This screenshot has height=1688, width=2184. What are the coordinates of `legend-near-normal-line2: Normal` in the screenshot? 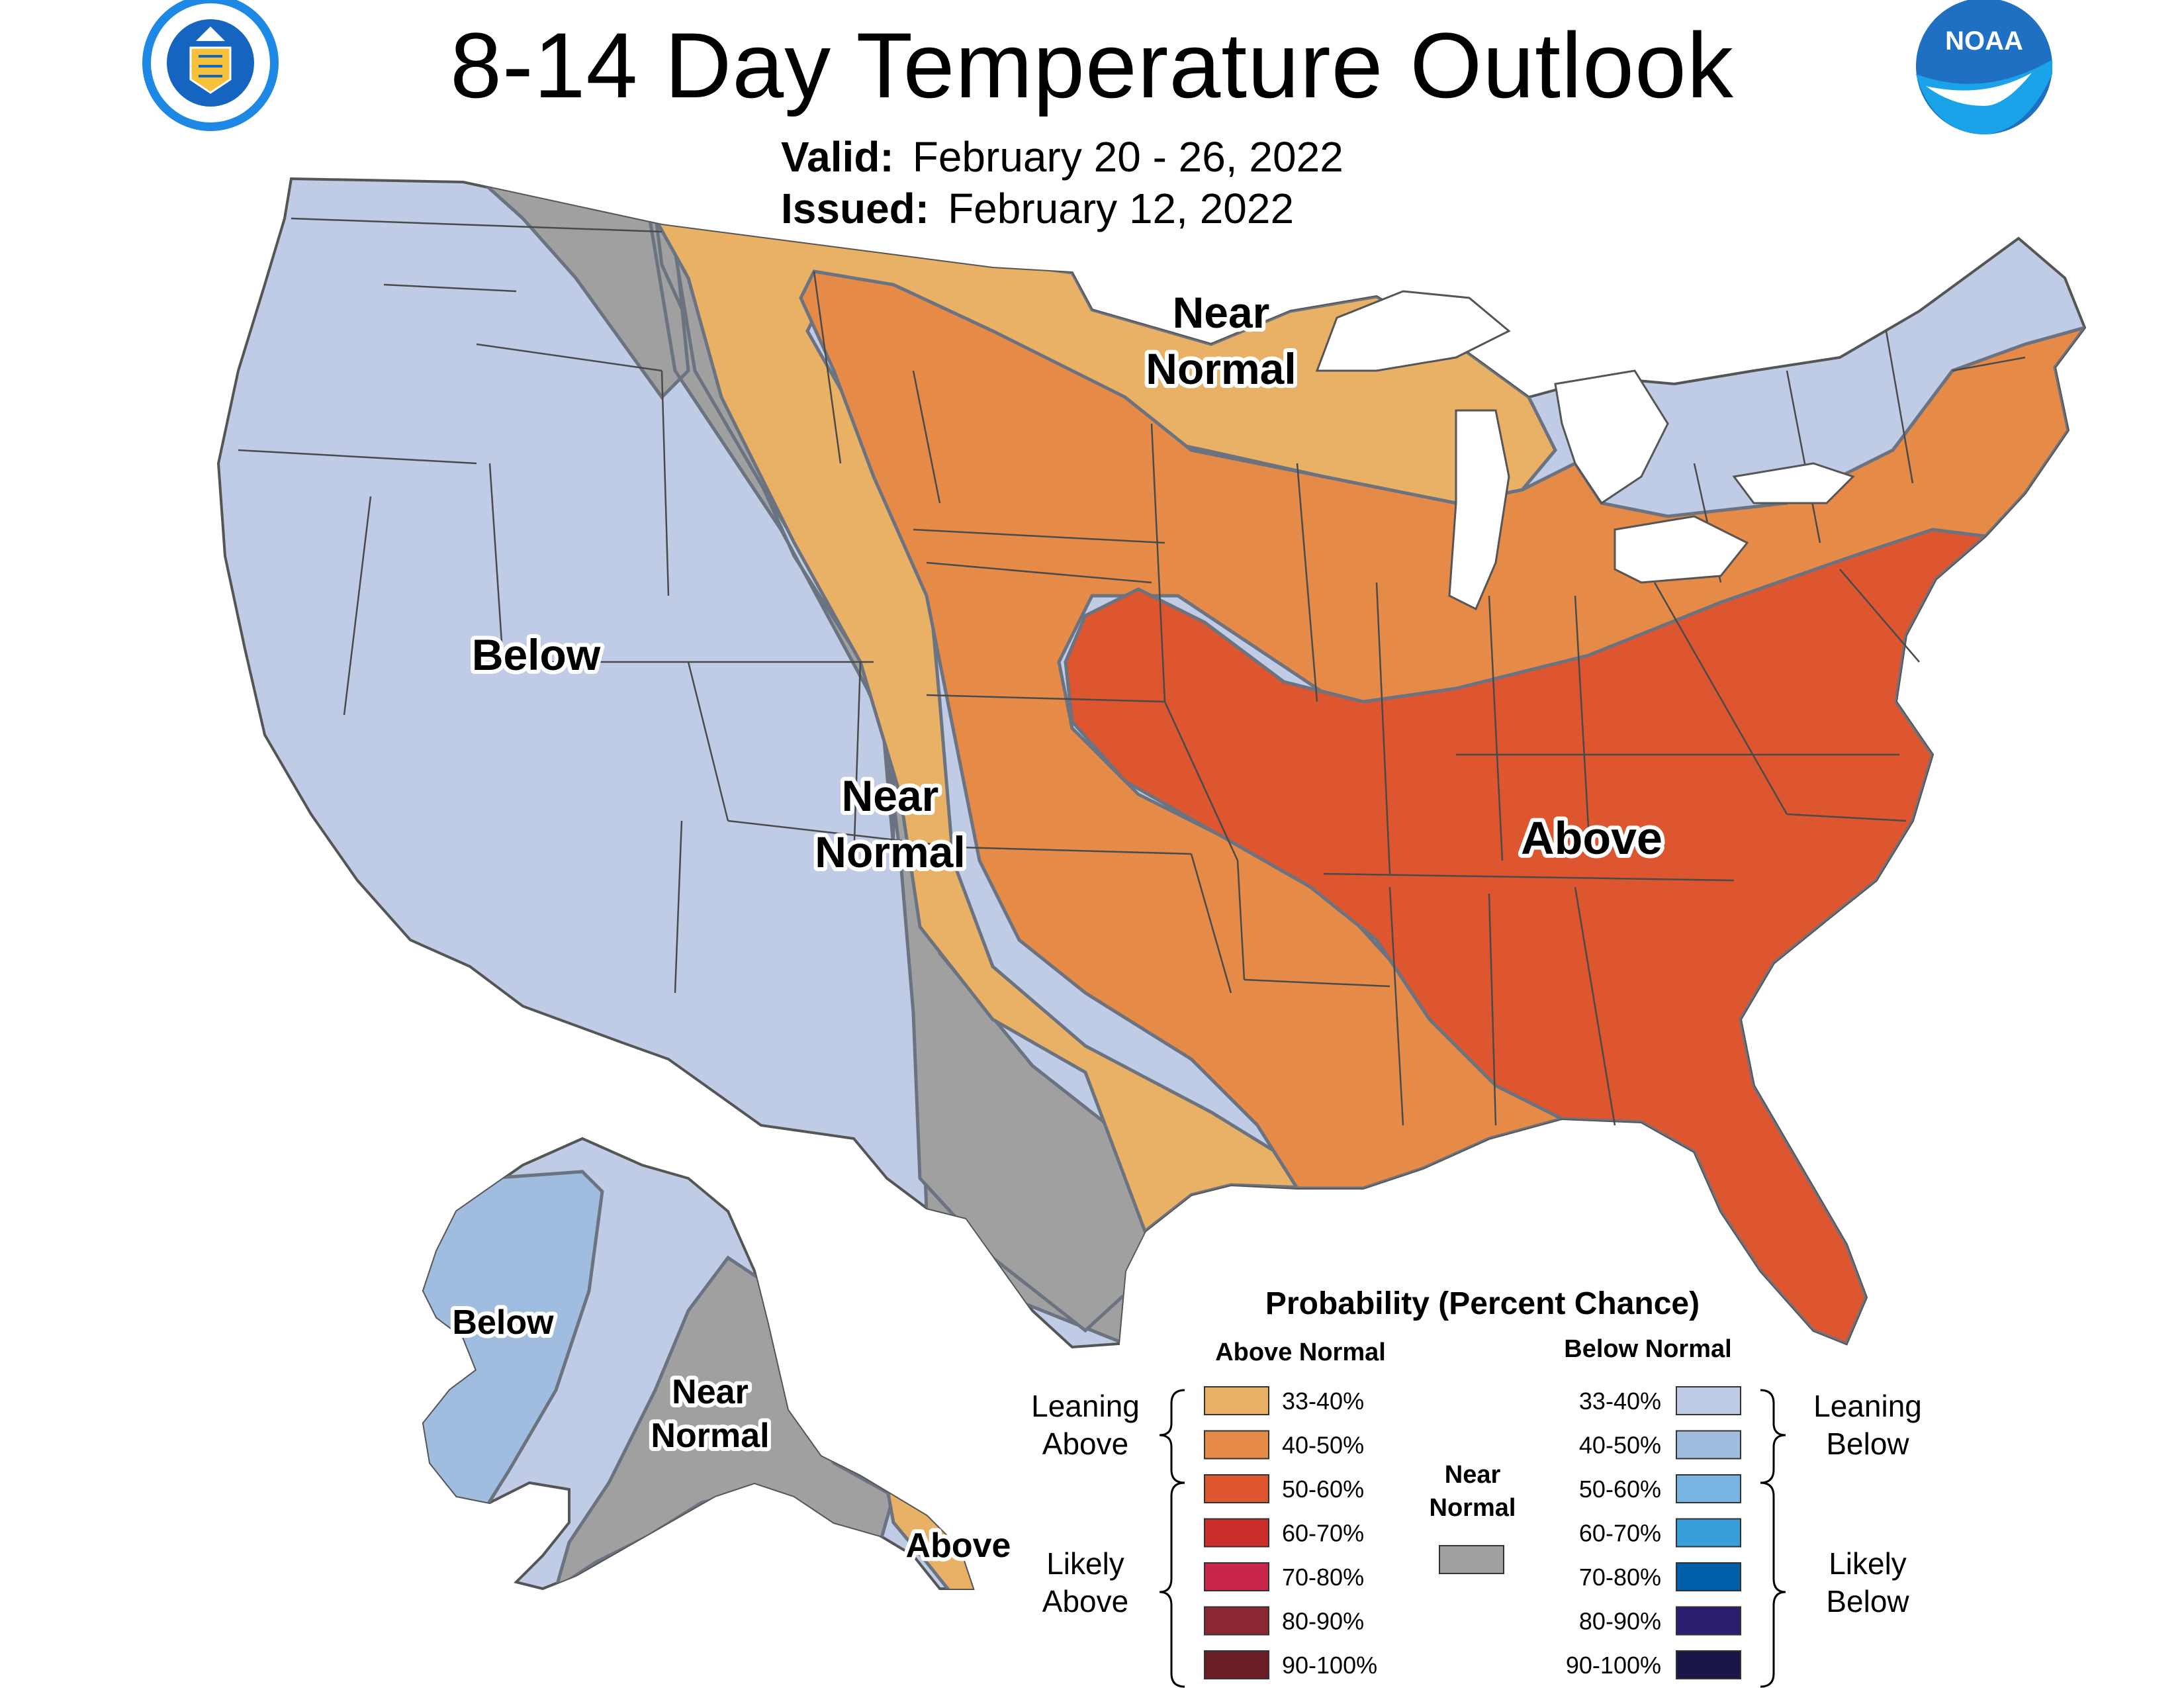 It's located at (1473, 1508).